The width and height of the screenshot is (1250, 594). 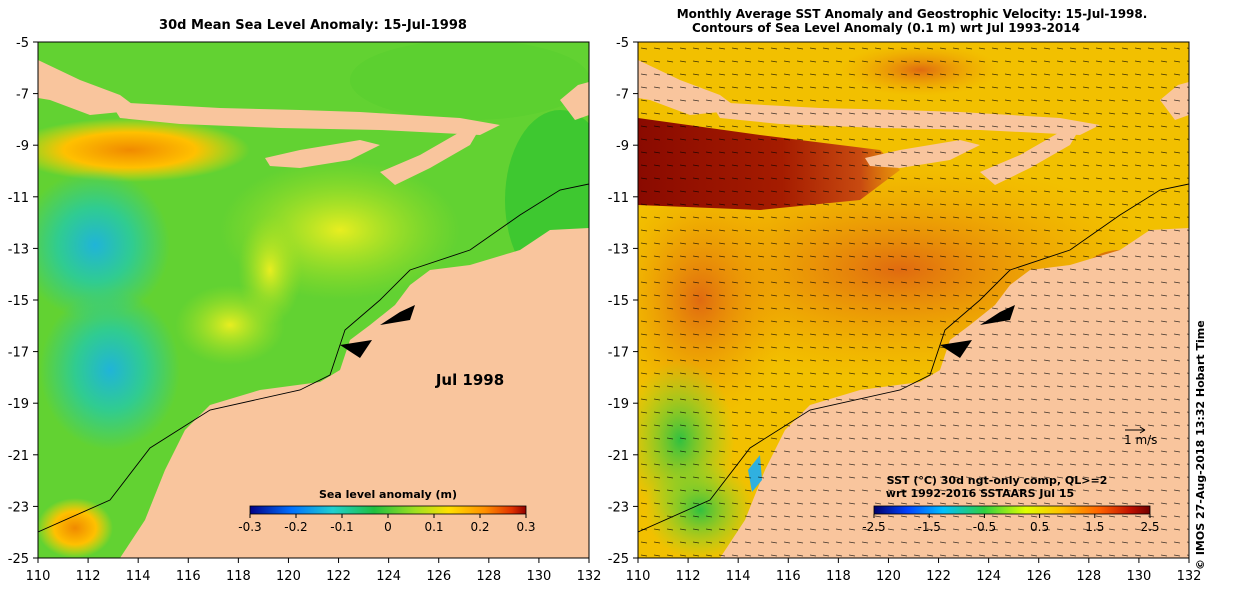 What do you see at coordinates (388, 527) in the screenshot?
I see `colorbar-tick-label: 0` at bounding box center [388, 527].